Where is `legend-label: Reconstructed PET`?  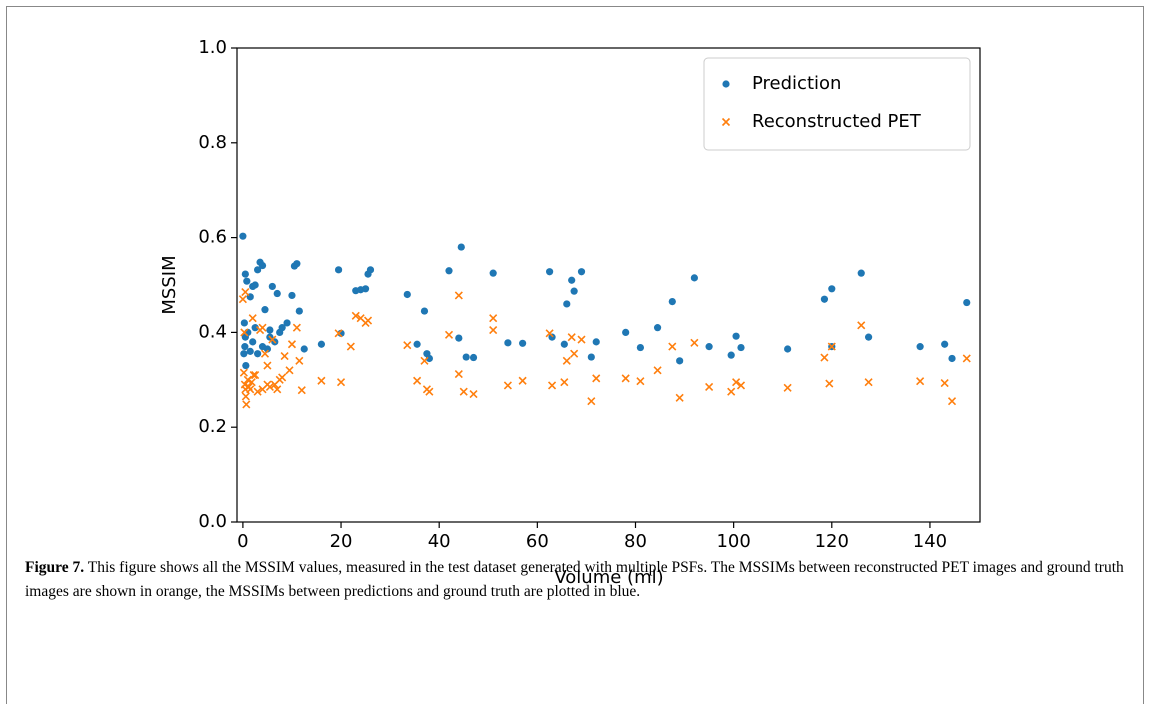 legend-label: Reconstructed PET is located at coordinates (837, 121).